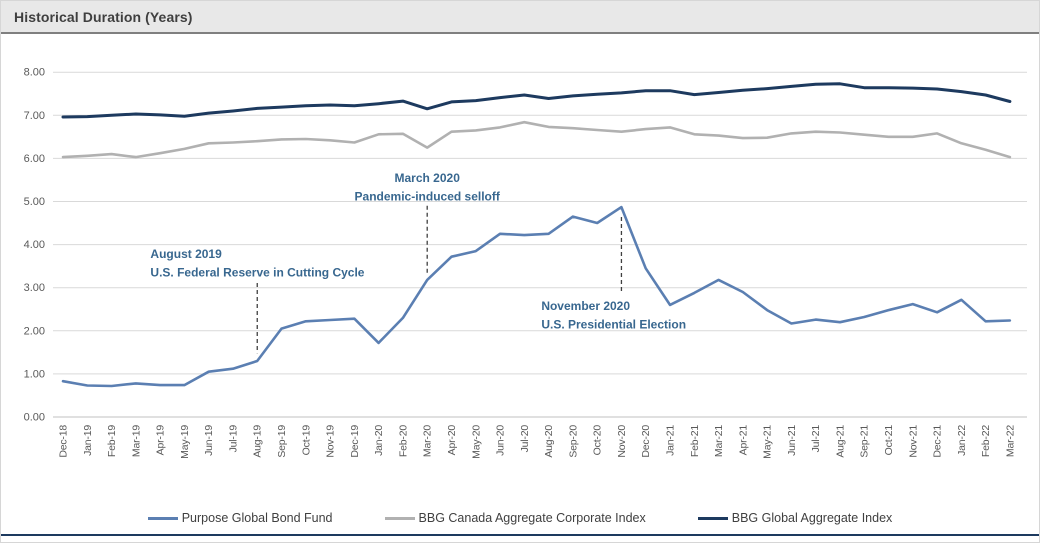 The height and width of the screenshot is (543, 1040). What do you see at coordinates (34, 374) in the screenshot?
I see `y-tick-label: 1.00` at bounding box center [34, 374].